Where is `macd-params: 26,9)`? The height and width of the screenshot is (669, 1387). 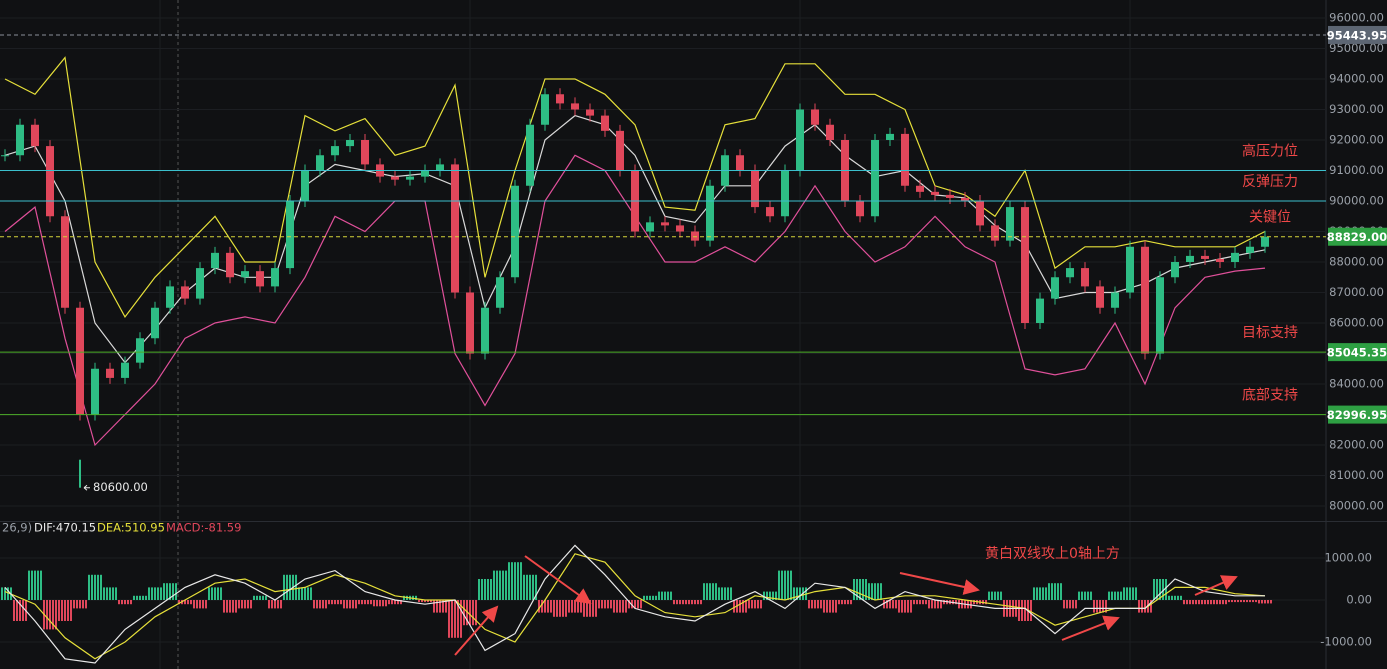
macd-params: 26,9) is located at coordinates (17, 528).